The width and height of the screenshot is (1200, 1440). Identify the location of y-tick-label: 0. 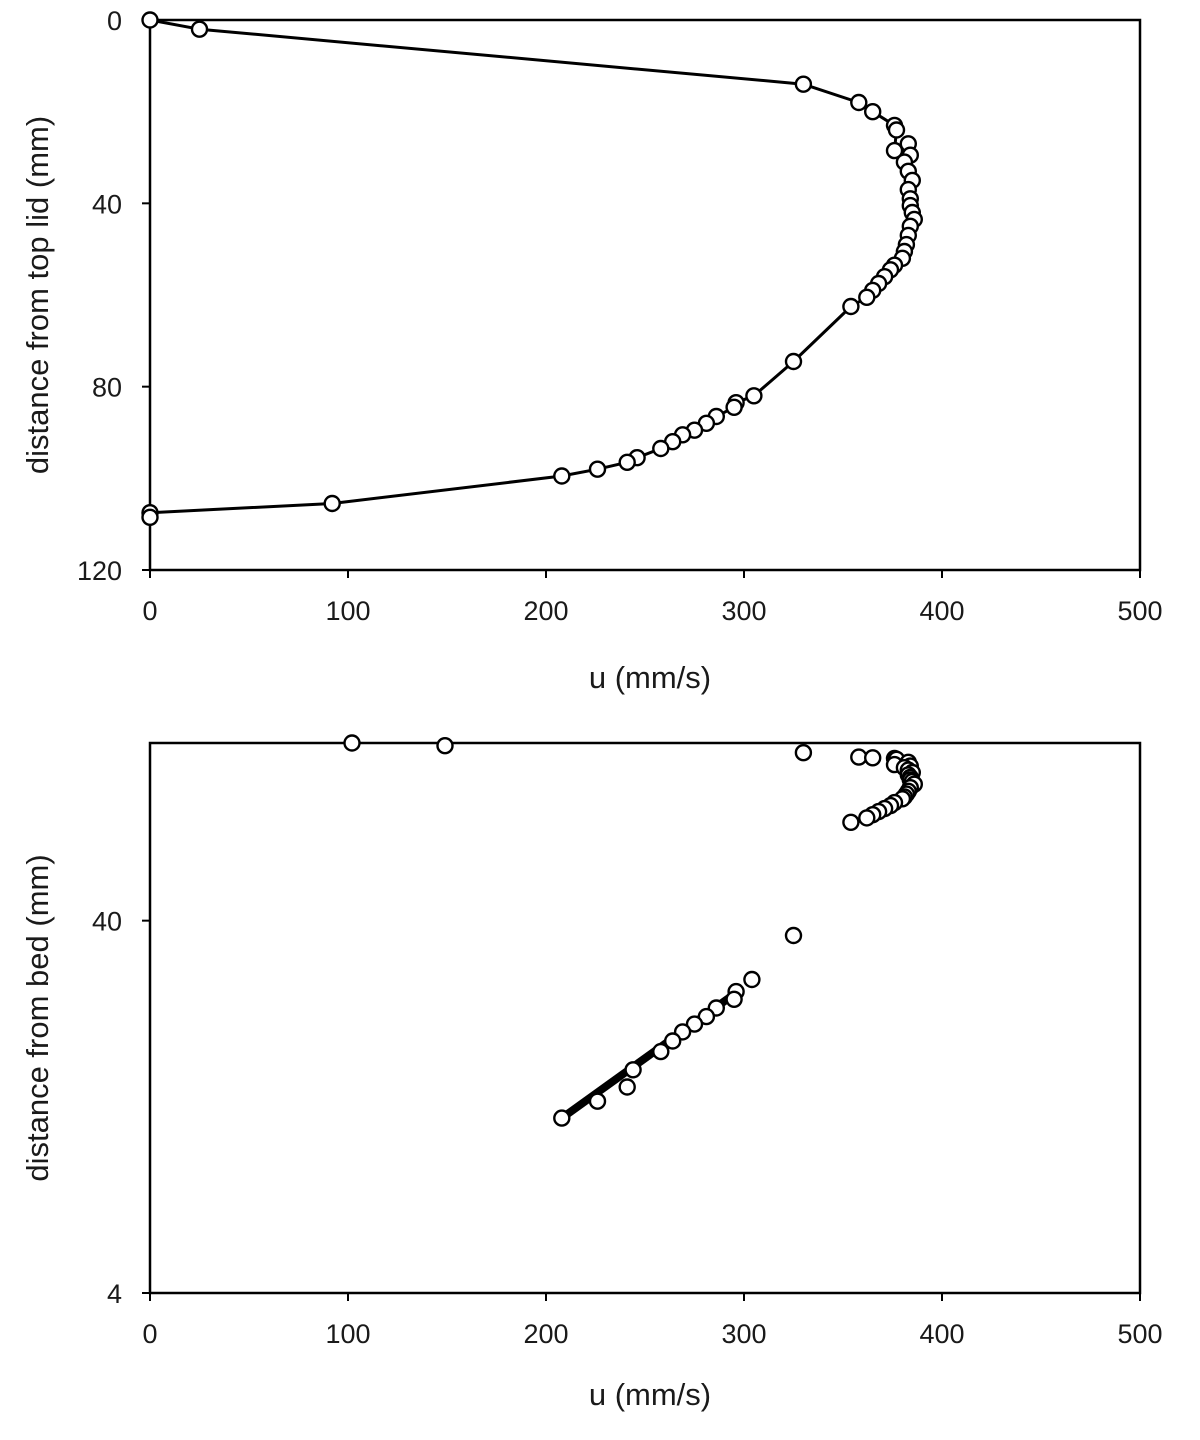
(114, 21).